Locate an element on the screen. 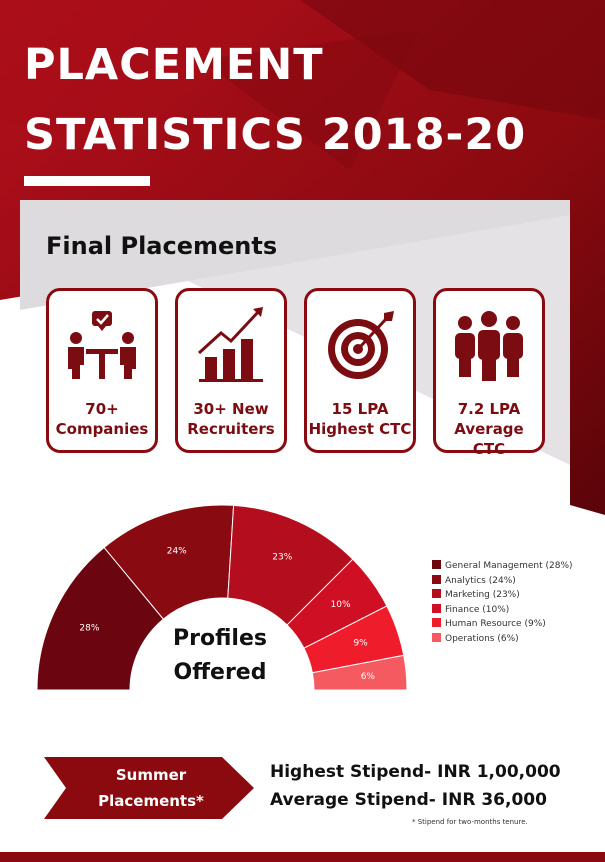 This screenshot has height=862, width=605. summer-label: Summer Placements* is located at coordinates (151, 788).